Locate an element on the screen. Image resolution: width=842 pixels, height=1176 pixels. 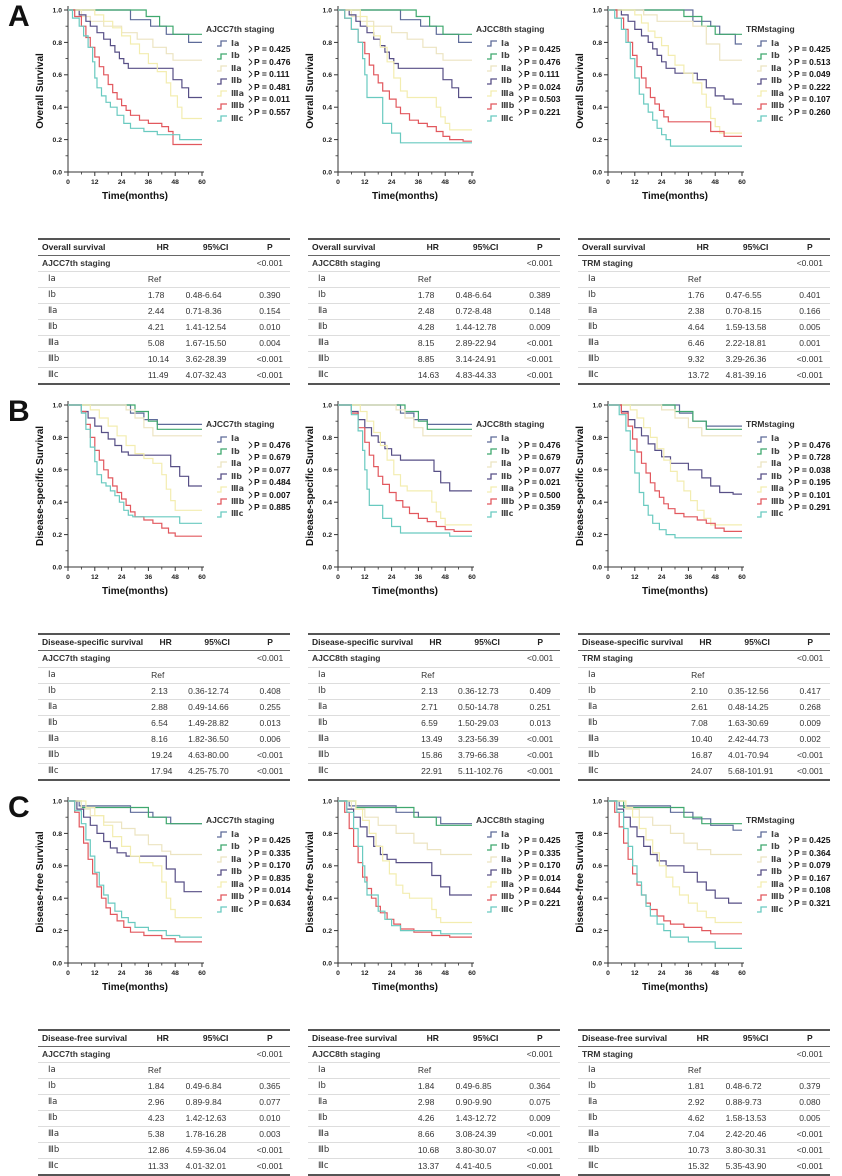
table-row: Ⅰb 2.13 0.36-12.74 0.408 is located at coordinates (164, 691).